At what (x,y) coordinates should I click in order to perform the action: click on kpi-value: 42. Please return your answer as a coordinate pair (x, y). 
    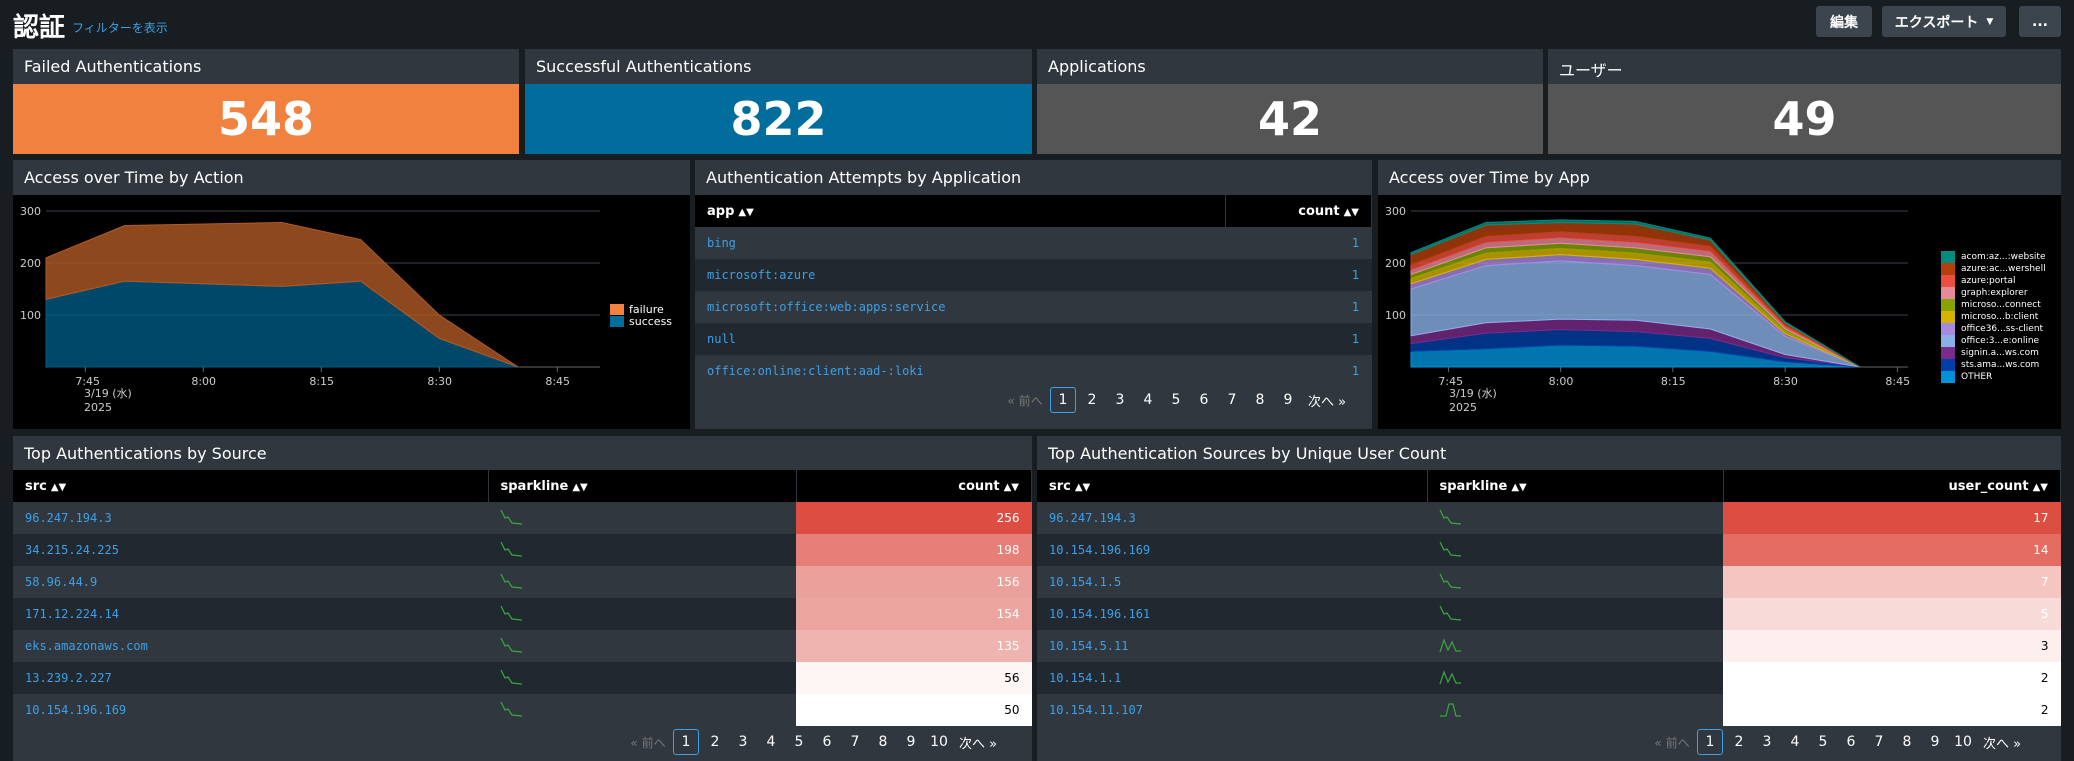
    Looking at the image, I should click on (1290, 119).